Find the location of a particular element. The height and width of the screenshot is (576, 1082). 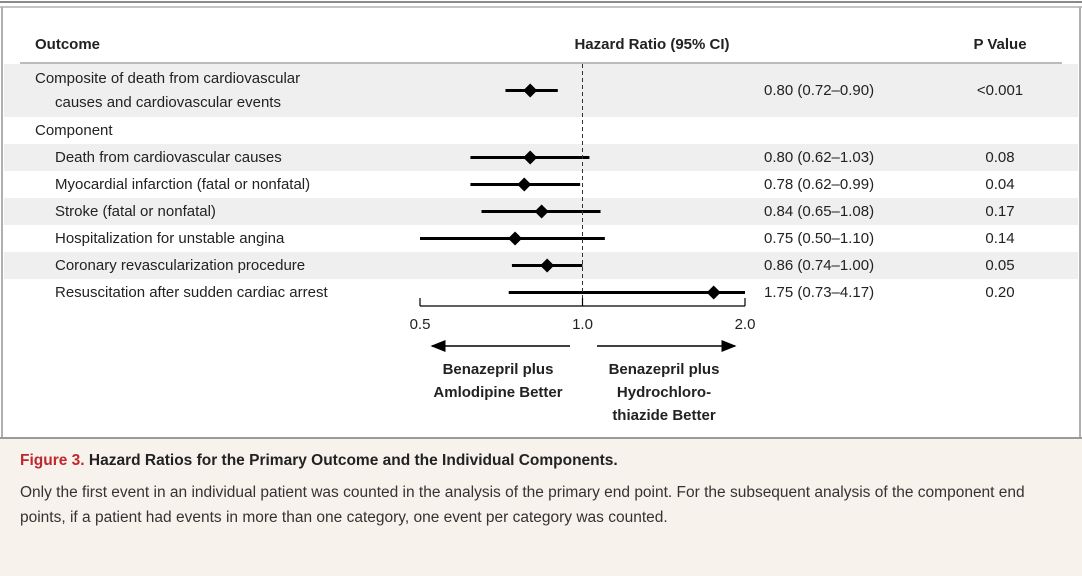

estimate-label: 0.86 (0.74–1.00) is located at coordinates (819, 265).